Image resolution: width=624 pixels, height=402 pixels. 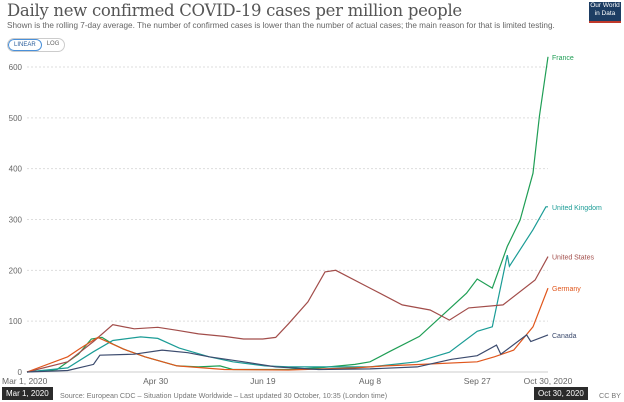 What do you see at coordinates (20, 372) in the screenshot?
I see `y-tick-label: 0` at bounding box center [20, 372].